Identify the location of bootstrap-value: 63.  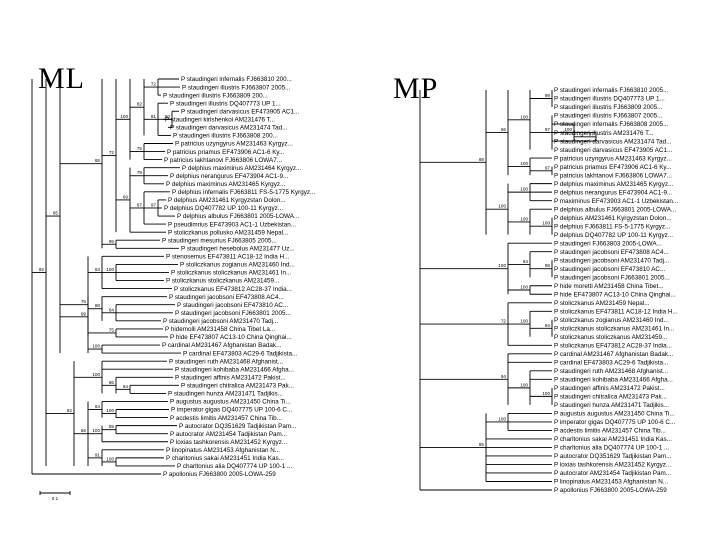
(98, 269).